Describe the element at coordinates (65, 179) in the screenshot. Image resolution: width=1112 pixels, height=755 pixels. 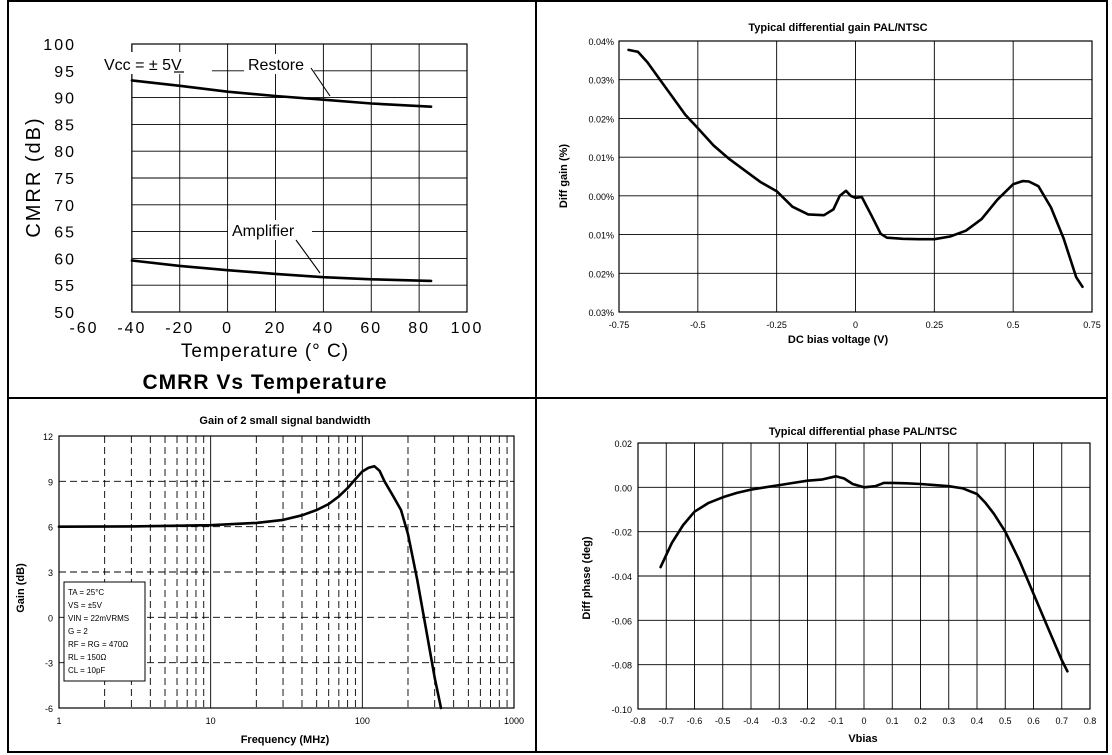
I see `tick-label: 75` at that location.